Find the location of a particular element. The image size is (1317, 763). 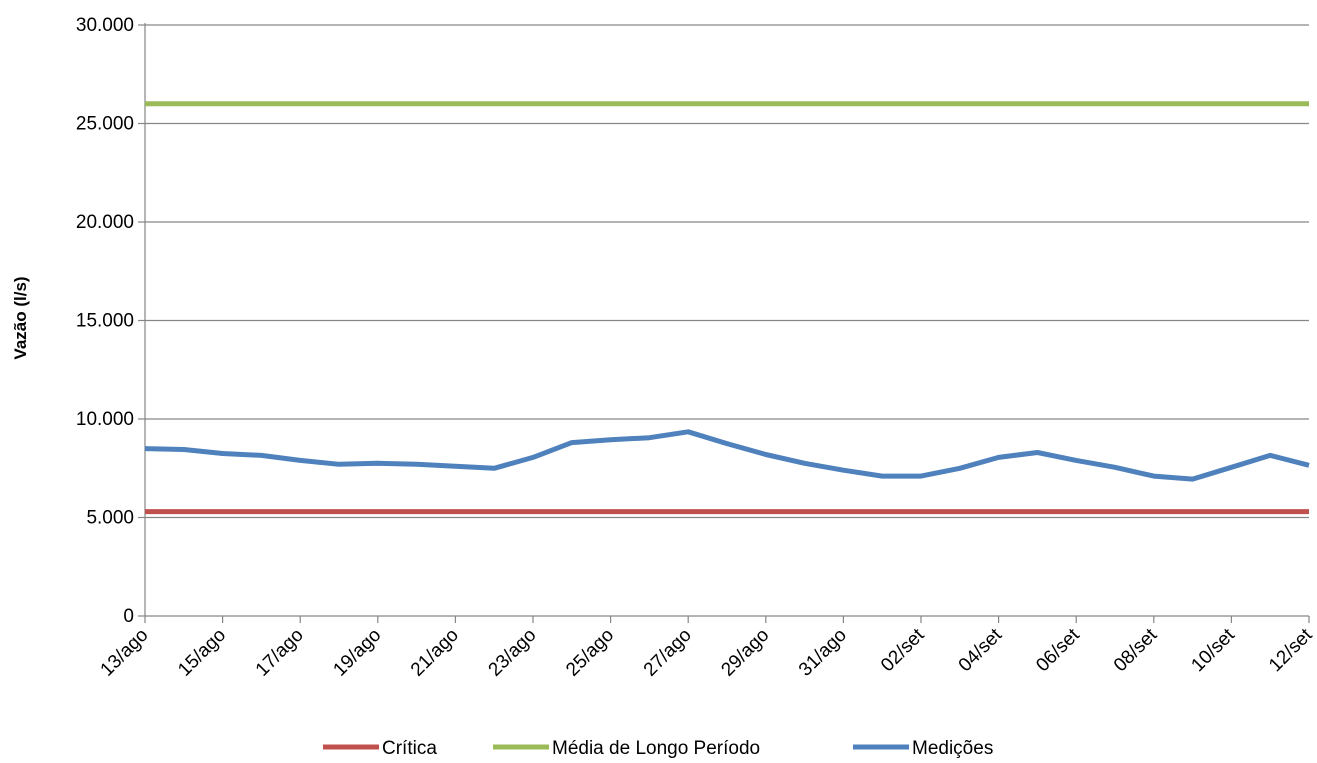

x-tick-label: 29/ago is located at coordinates (745, 653).